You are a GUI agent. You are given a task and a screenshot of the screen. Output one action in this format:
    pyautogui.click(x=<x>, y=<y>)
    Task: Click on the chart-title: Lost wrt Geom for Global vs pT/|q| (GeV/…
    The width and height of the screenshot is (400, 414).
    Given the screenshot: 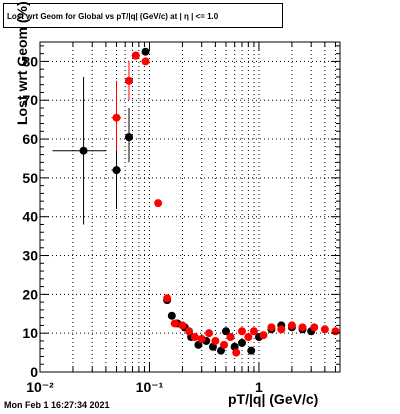 What is the action you would take?
    pyautogui.click(x=143, y=15)
    